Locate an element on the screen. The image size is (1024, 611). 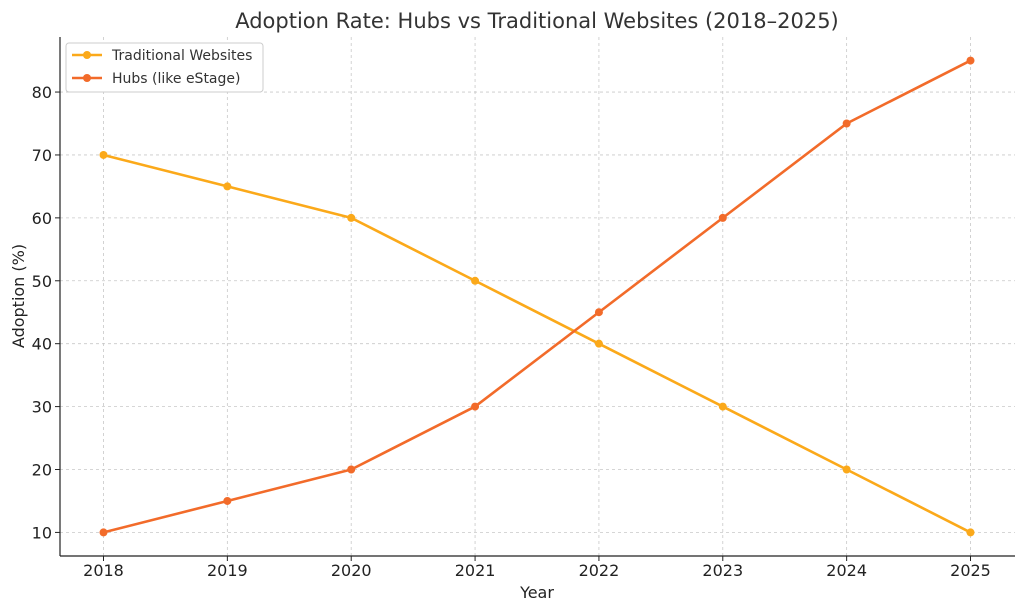
legend-entry: Hubs (like eStage) is located at coordinates (156, 79).